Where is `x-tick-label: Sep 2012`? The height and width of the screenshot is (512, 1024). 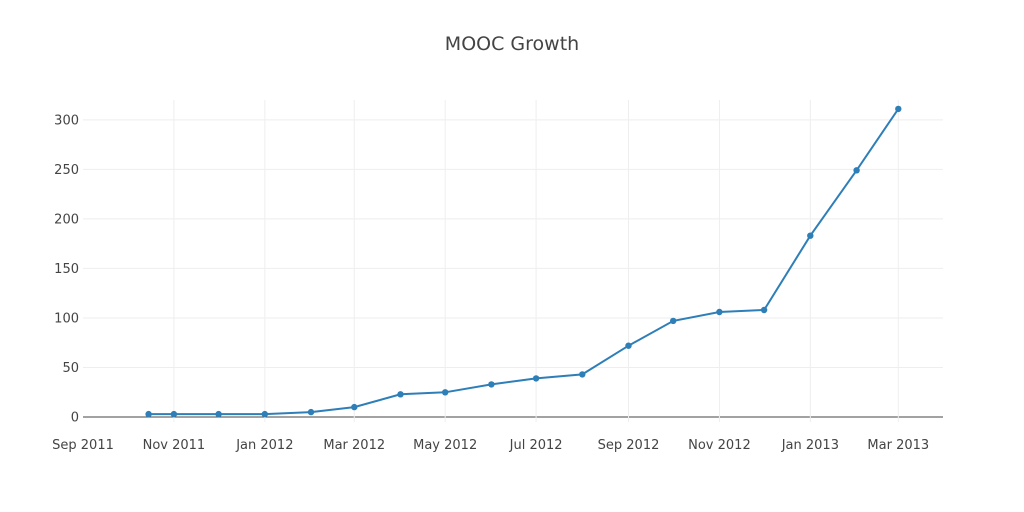
x-tick-label: Sep 2012 is located at coordinates (629, 445).